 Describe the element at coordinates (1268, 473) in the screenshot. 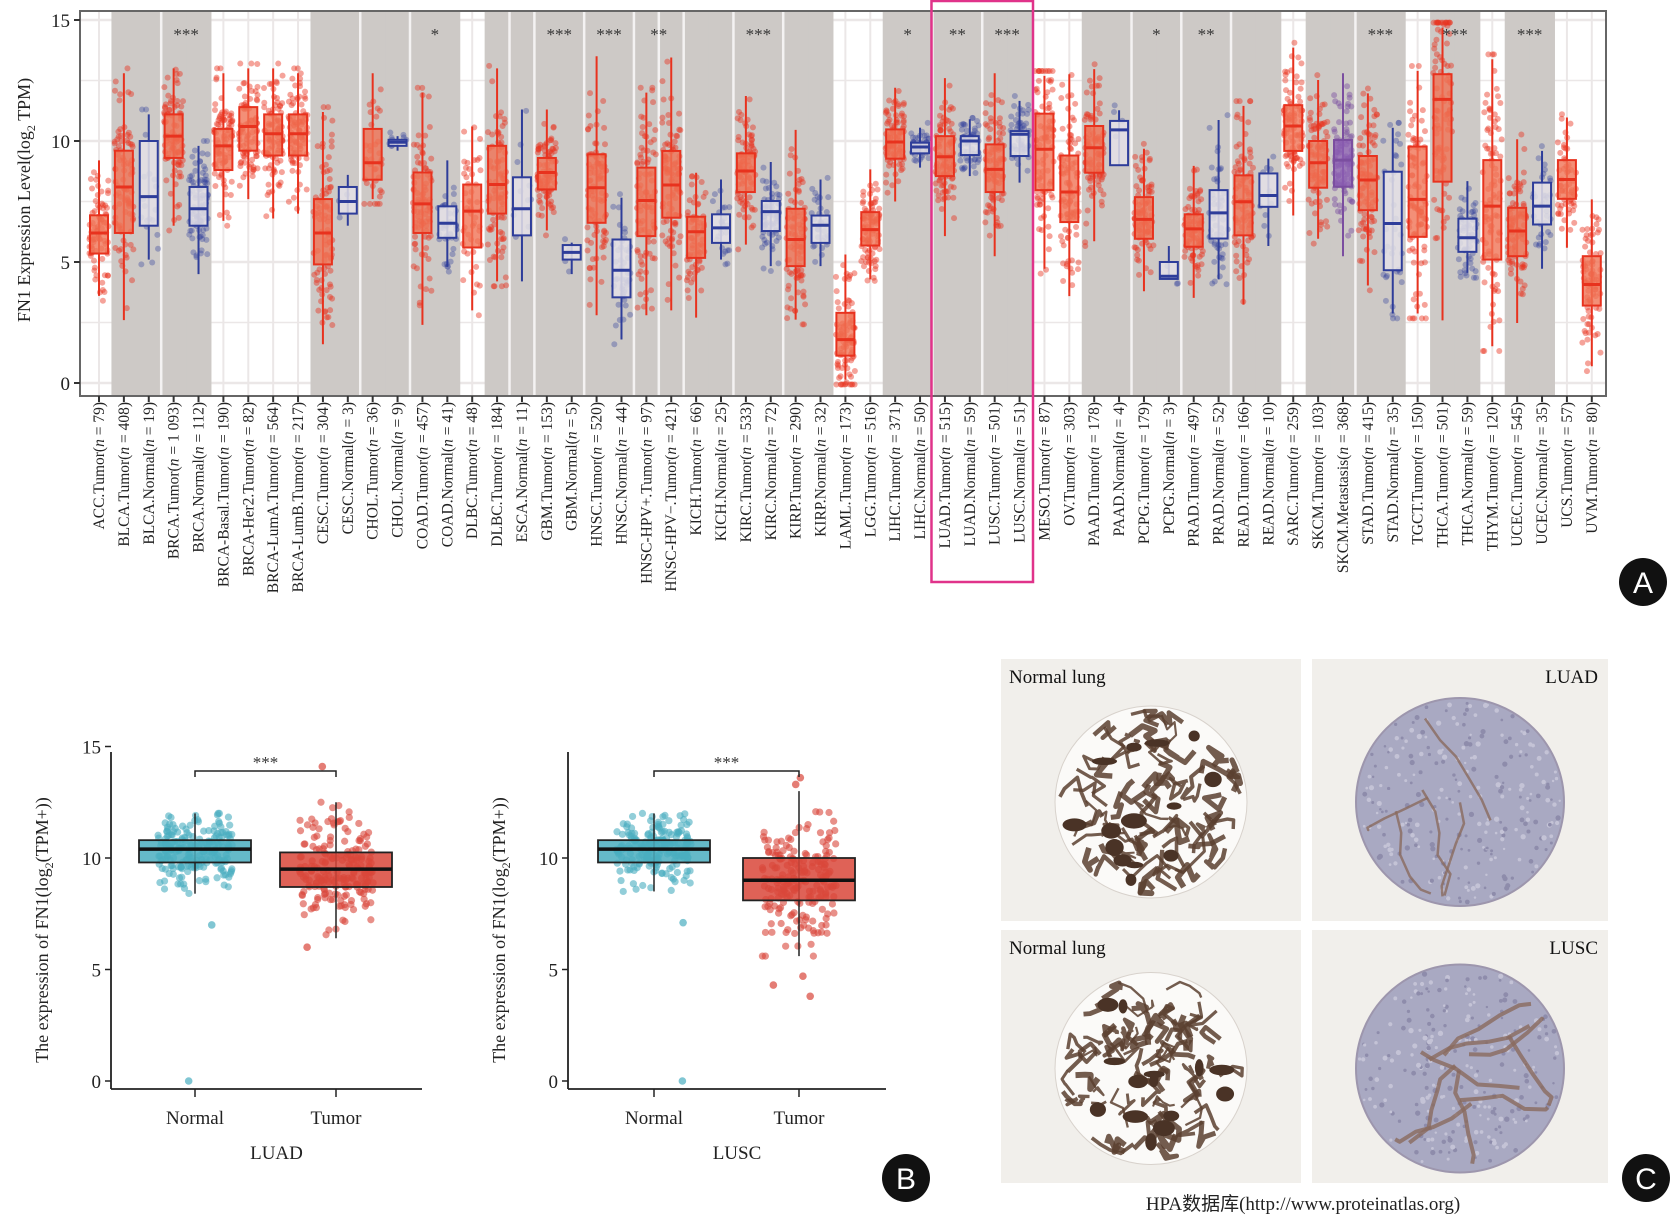

I see `x-tick-label: READ.Normal(n = 10)` at that location.